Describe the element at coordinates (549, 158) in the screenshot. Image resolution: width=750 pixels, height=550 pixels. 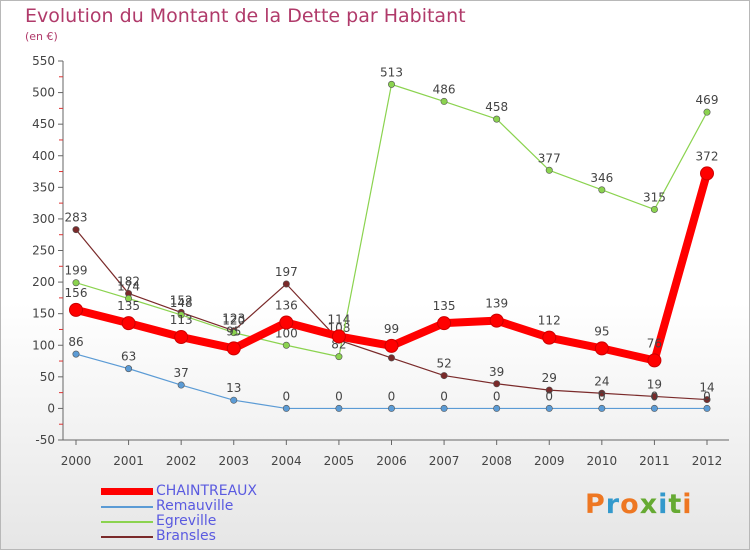
I see `data-label: 377` at that location.